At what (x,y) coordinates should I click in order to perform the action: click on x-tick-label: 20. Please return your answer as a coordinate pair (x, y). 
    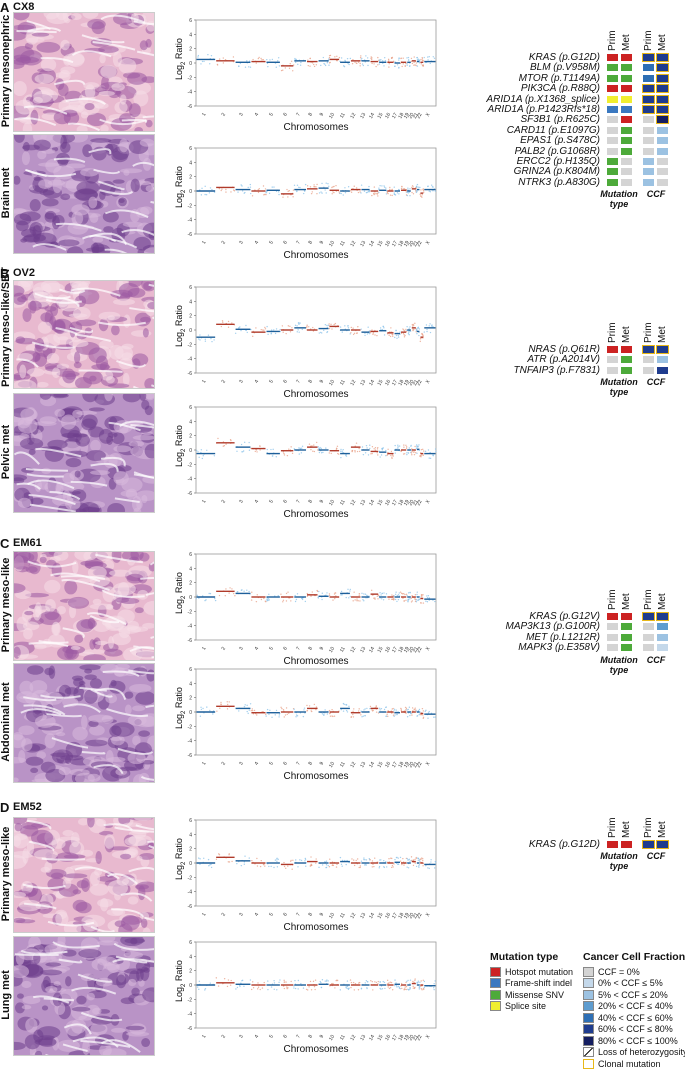
    Looking at the image, I should click on (412, 503).